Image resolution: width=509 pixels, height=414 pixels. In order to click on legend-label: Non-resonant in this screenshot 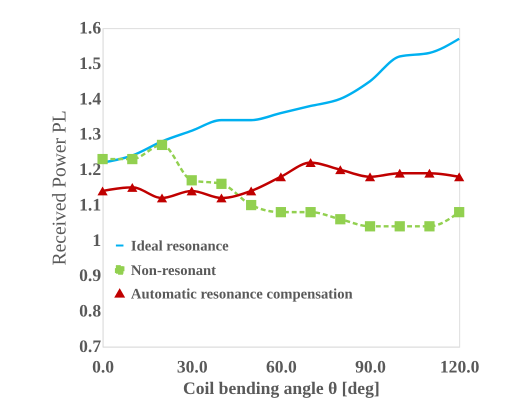, I will do `click(173, 270)`.